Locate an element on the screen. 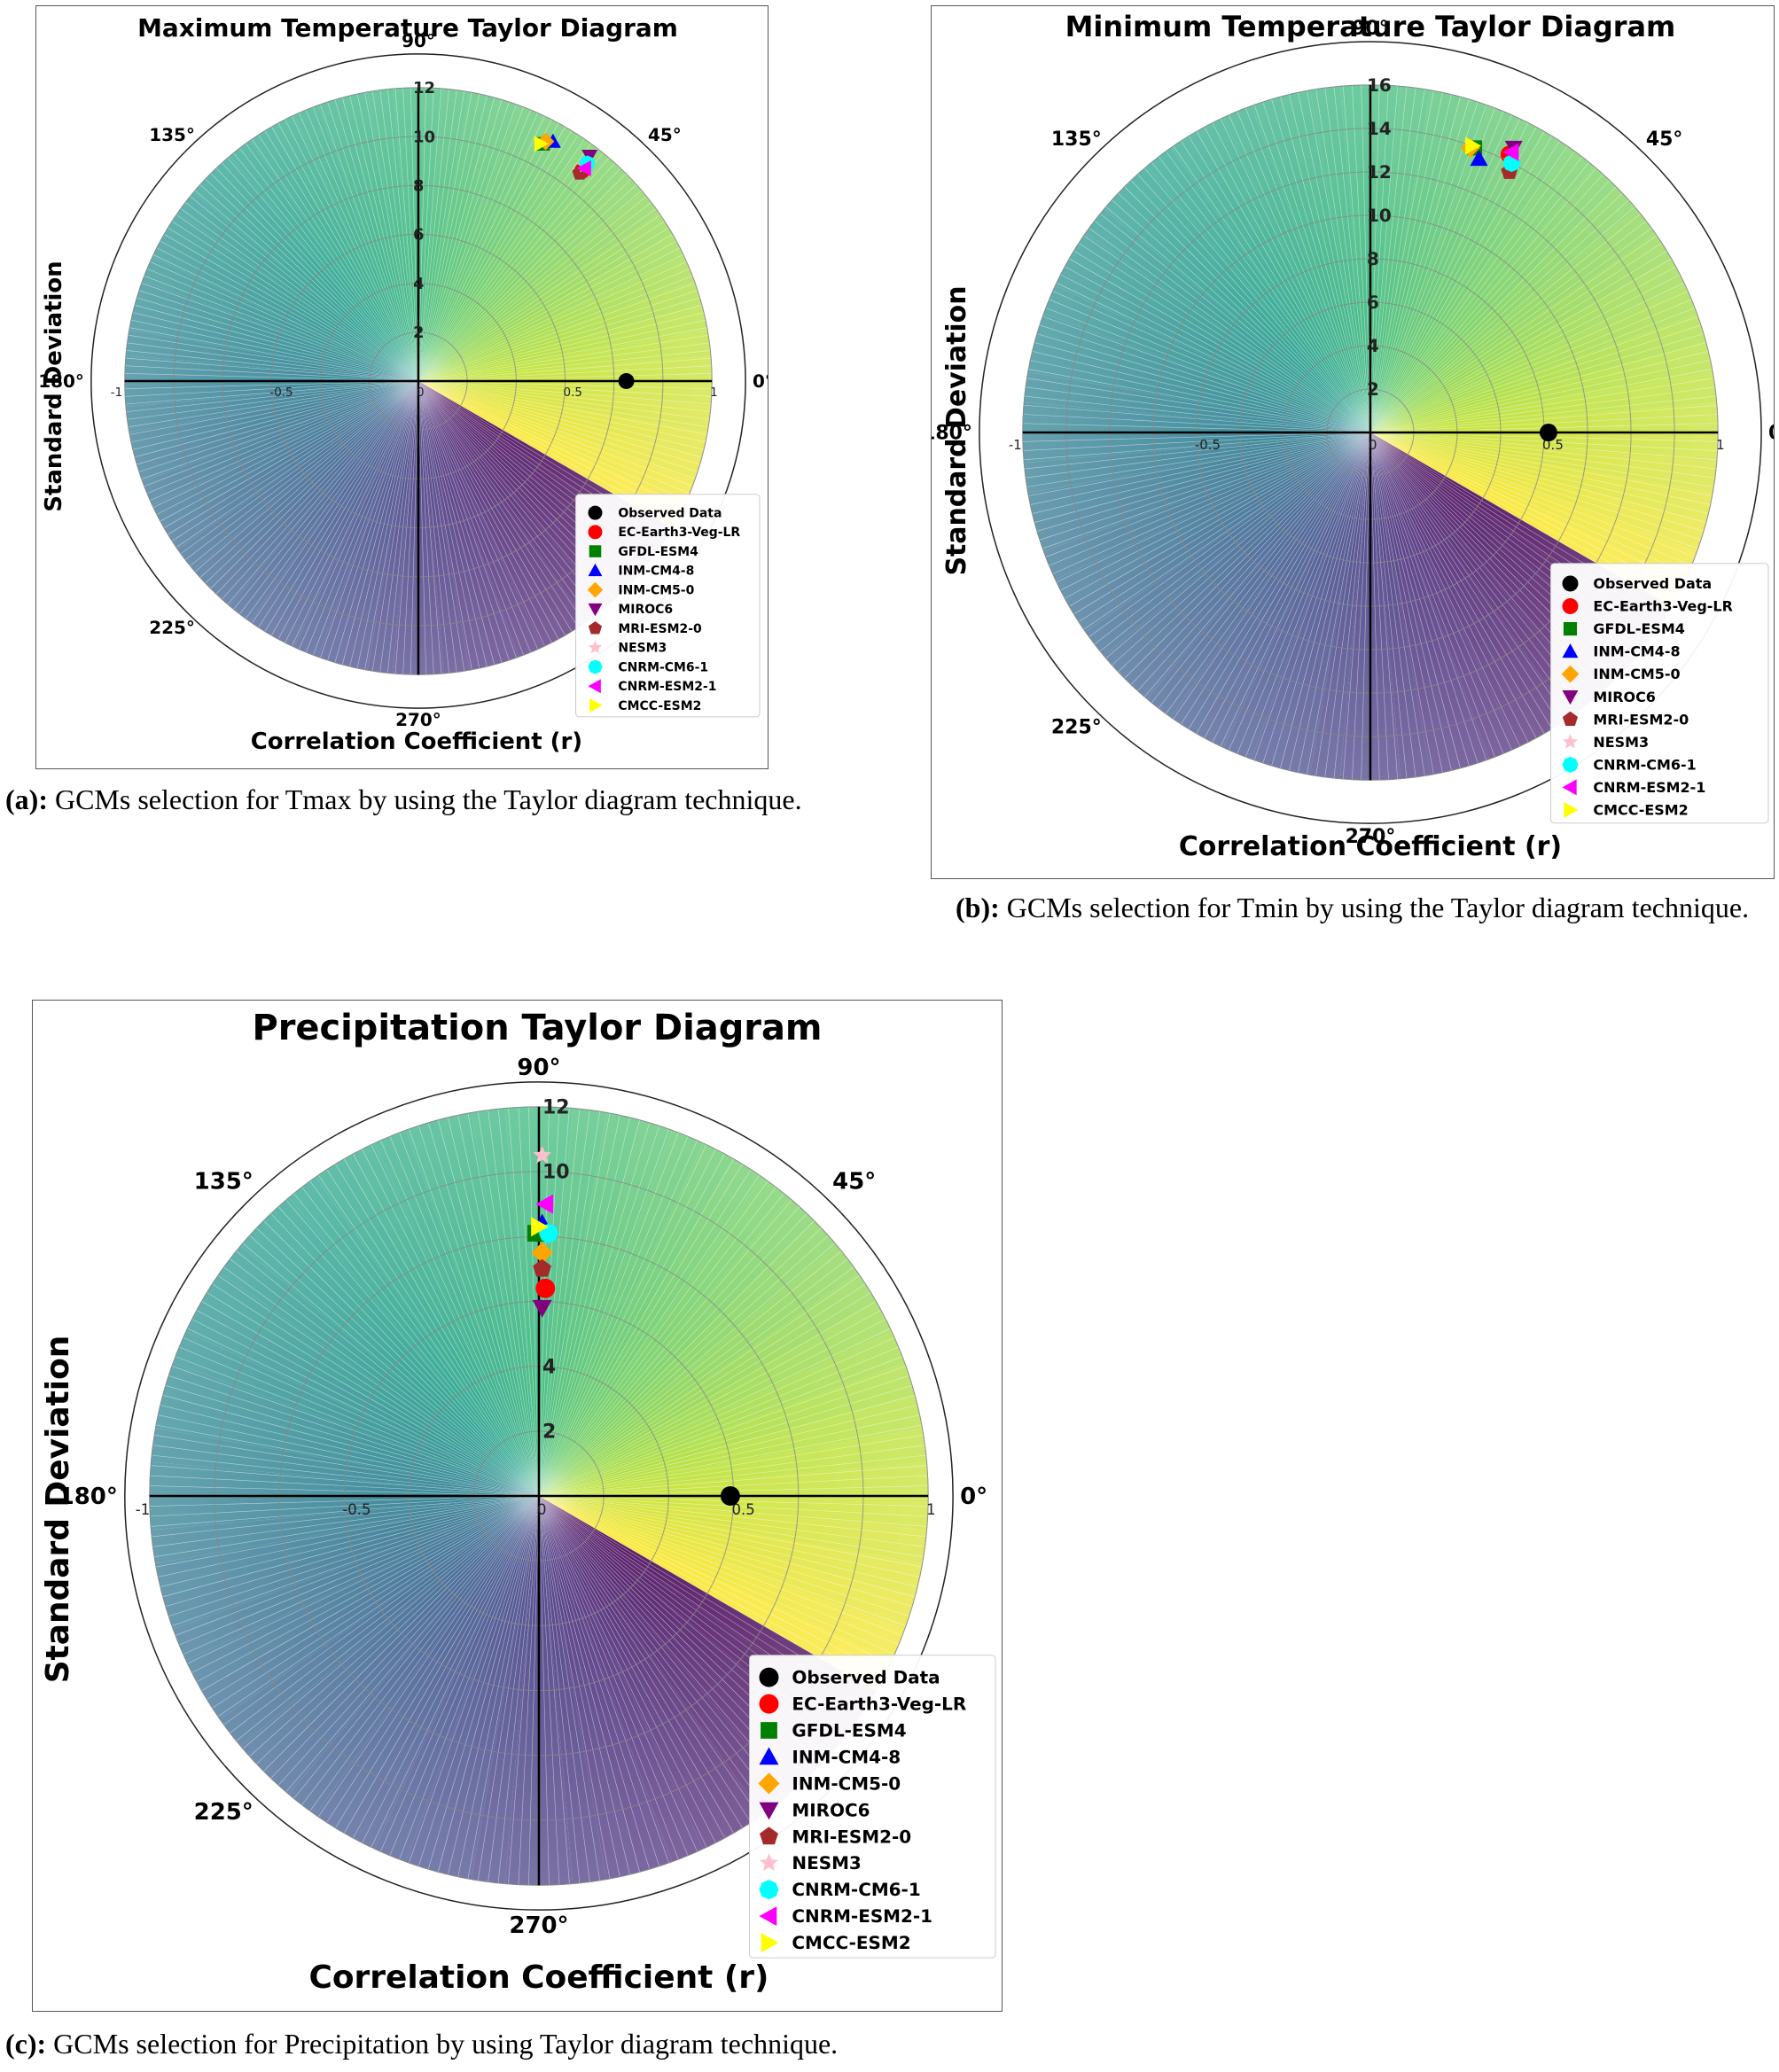 This screenshot has height=2072, width=1779. caption-c-label: (c): is located at coordinates (26, 2044).